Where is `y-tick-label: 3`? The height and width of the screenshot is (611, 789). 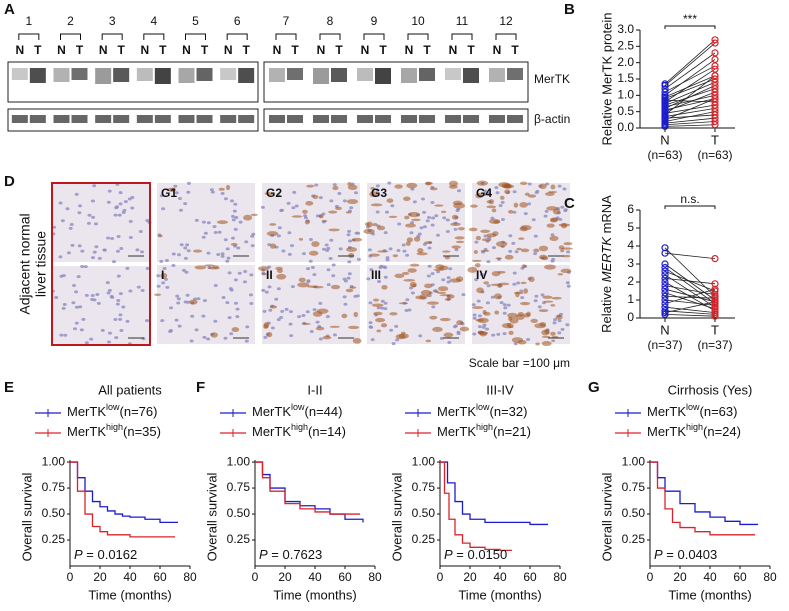 y-tick-label: 3 is located at coordinates (630, 263).